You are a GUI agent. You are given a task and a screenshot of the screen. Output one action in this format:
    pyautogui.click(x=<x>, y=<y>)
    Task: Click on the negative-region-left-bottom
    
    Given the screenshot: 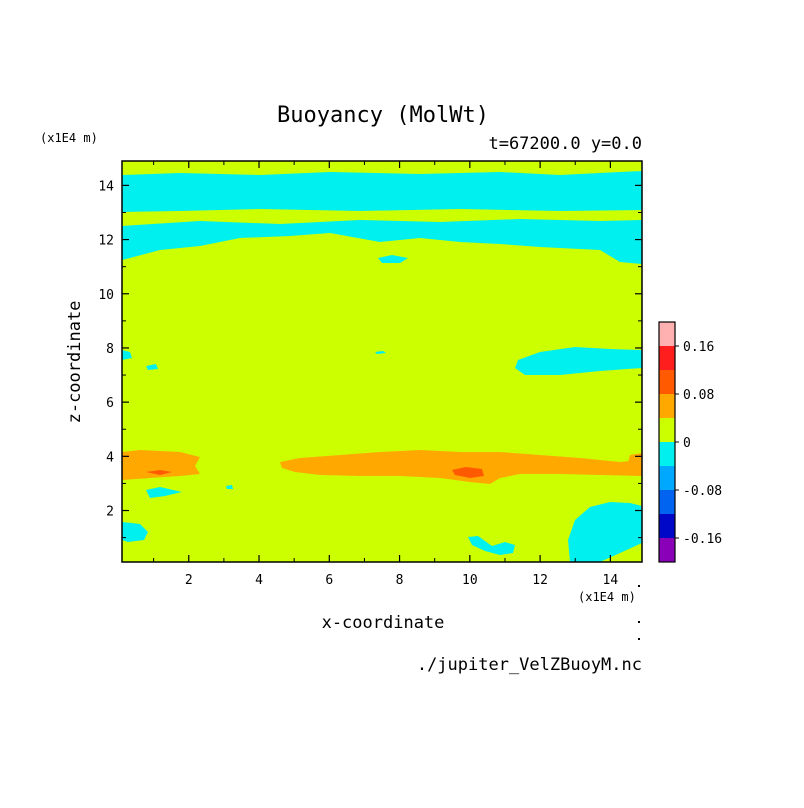 What is the action you would take?
    pyautogui.click(x=135, y=532)
    